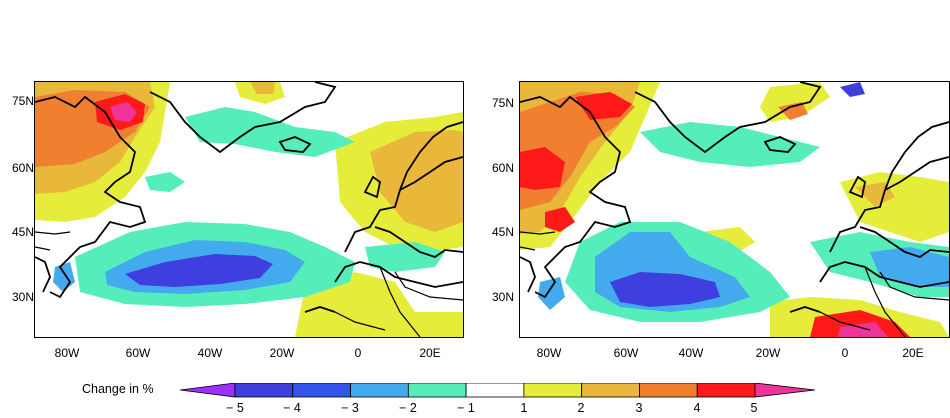  Describe the element at coordinates (350, 408) in the screenshot. I see `colorbar-label-minus3: − 3` at that location.